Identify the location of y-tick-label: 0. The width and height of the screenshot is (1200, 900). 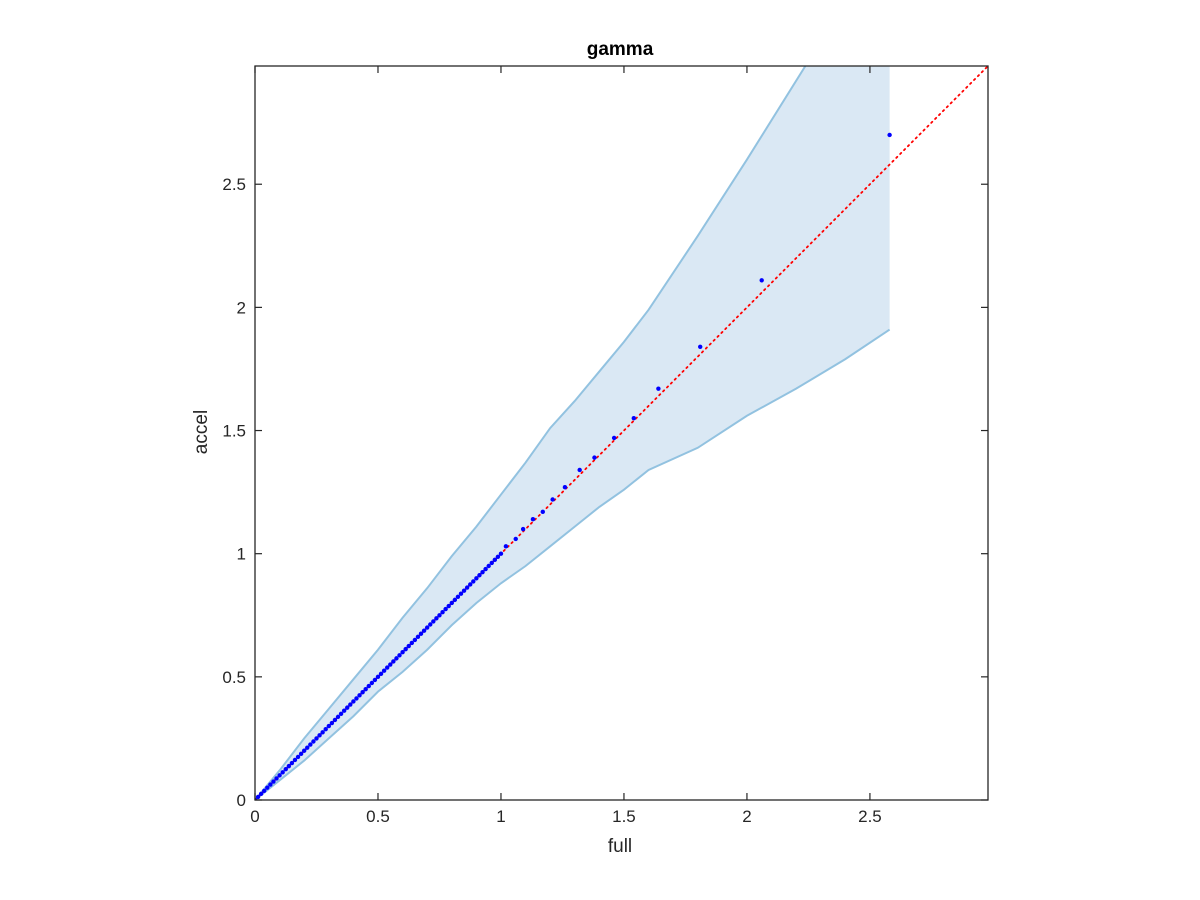
(241, 800).